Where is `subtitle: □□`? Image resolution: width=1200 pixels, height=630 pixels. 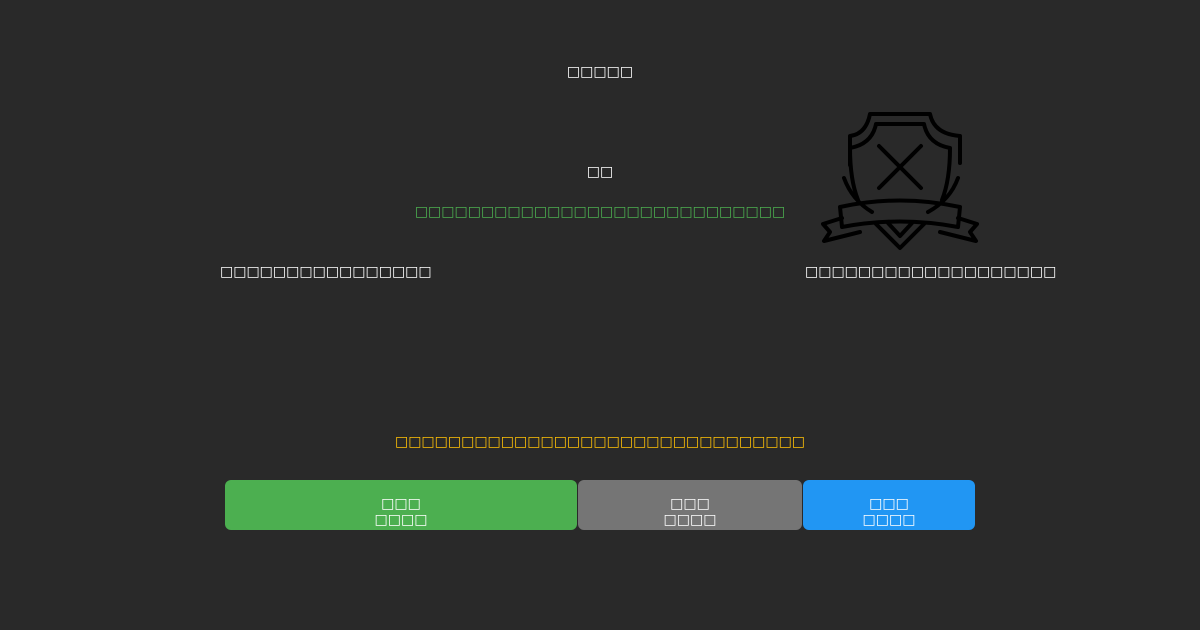 subtitle: □□ is located at coordinates (600, 172).